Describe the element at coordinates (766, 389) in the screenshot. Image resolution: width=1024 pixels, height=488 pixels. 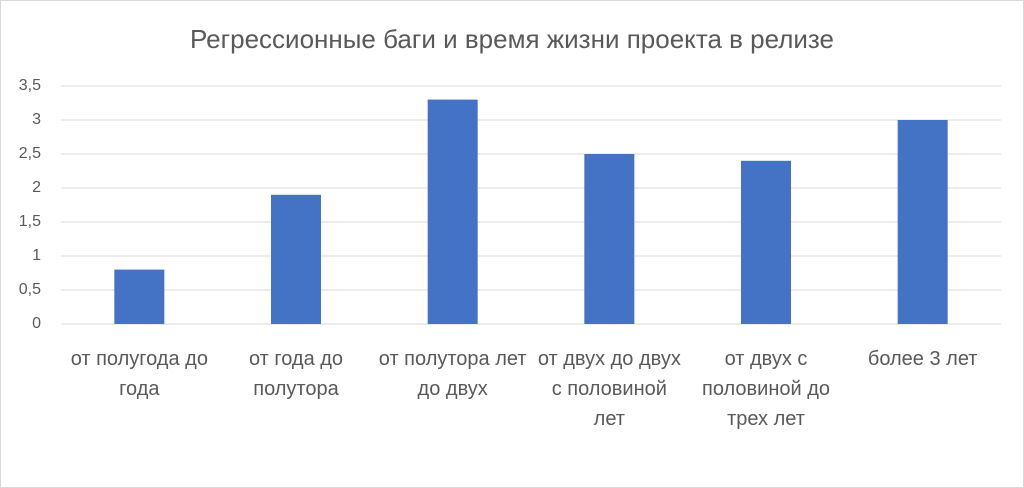
I see `x-tick-label: от двух с половиной до трех лет` at that location.